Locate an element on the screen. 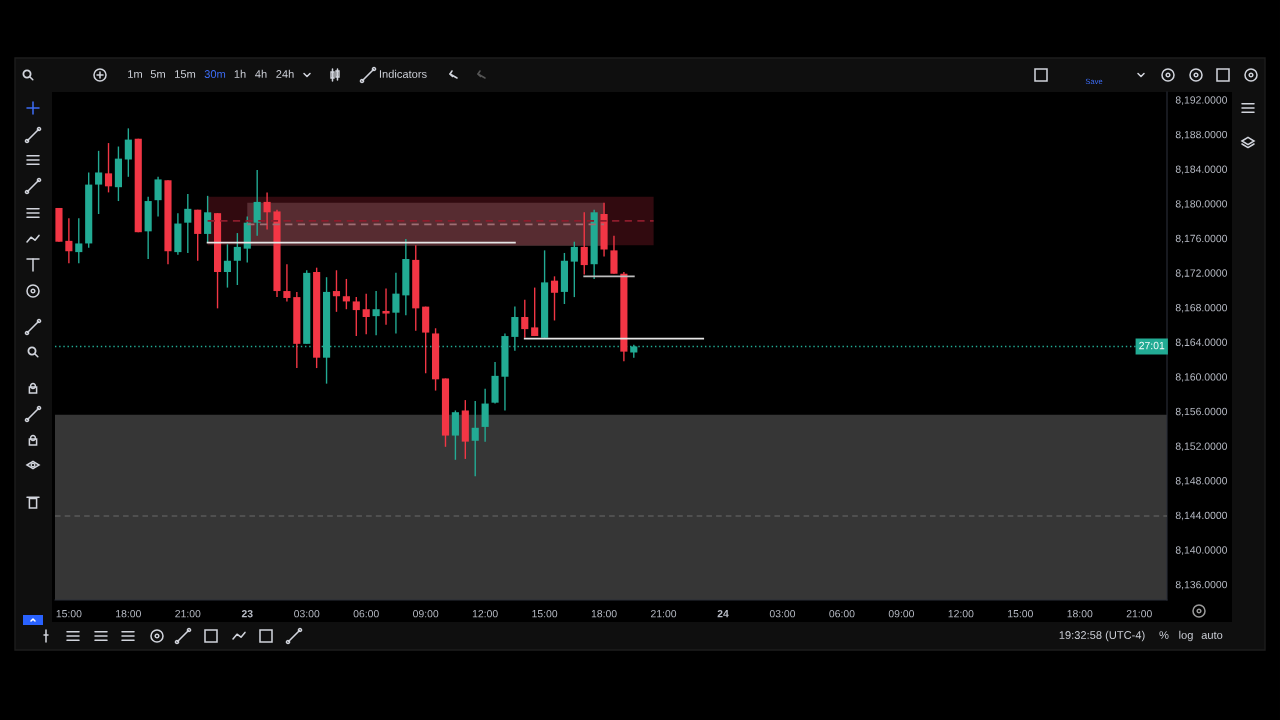 The height and width of the screenshot is (720, 1280). y-tick-label: 8,152.0000 is located at coordinates (1201, 447).